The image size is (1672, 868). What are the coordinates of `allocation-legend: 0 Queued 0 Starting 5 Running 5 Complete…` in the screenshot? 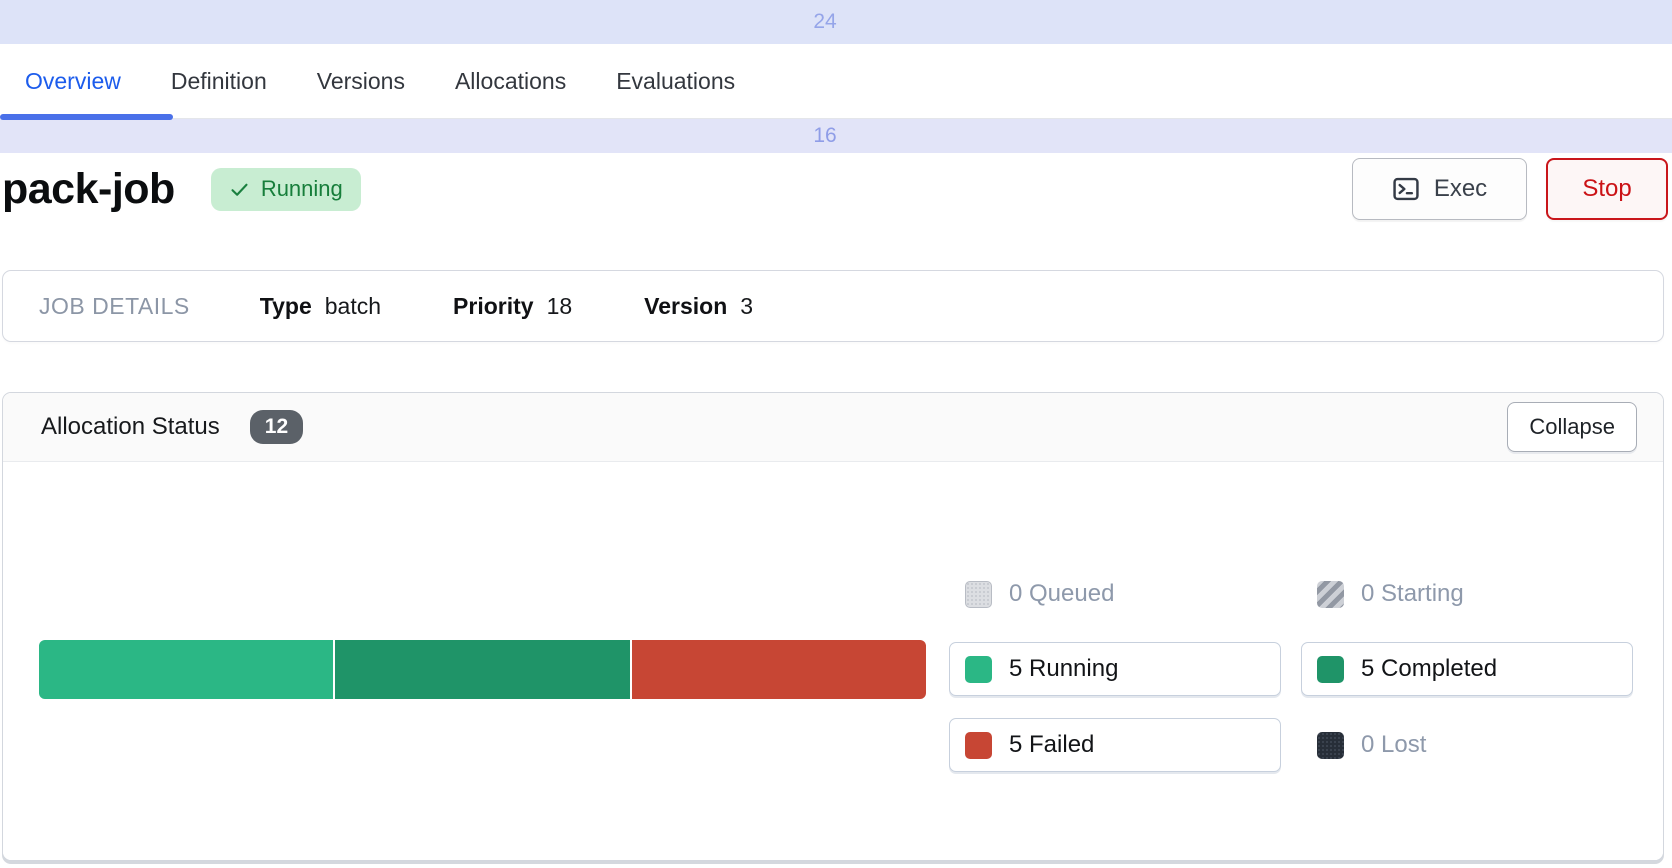 It's located at (1291, 676).